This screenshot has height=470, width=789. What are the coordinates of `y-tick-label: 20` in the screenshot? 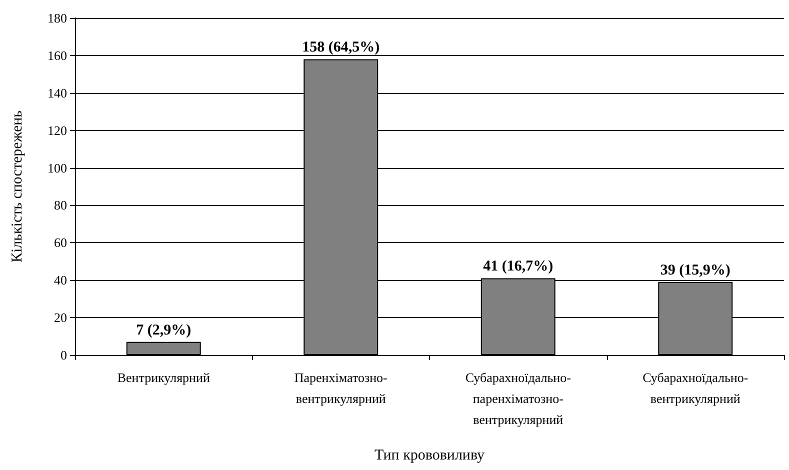 It's located at (60, 318).